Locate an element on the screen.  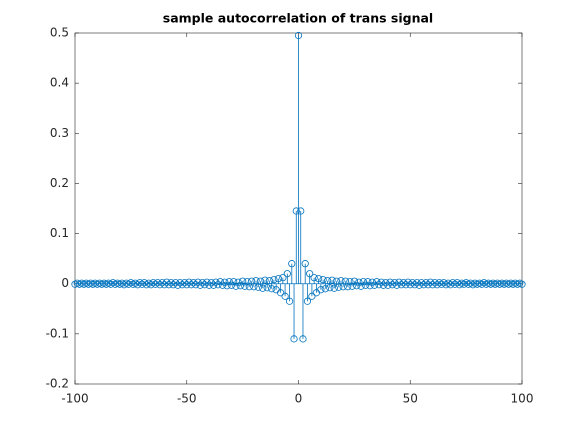
y-tick-label: 0 is located at coordinates (65, 283).